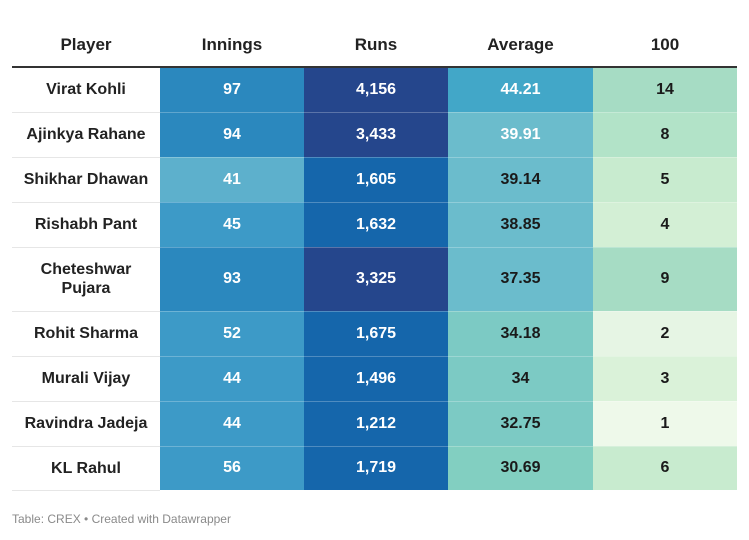  What do you see at coordinates (121, 519) in the screenshot?
I see `source-footer: Table: CREX • Created with Datawrapper` at bounding box center [121, 519].